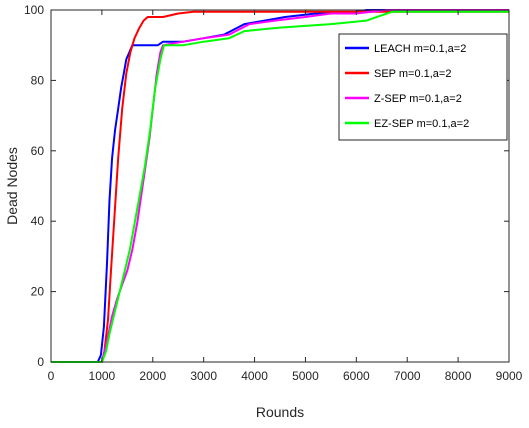  What do you see at coordinates (38, 221) in the screenshot?
I see `y-tick-label-2: 40` at bounding box center [38, 221].